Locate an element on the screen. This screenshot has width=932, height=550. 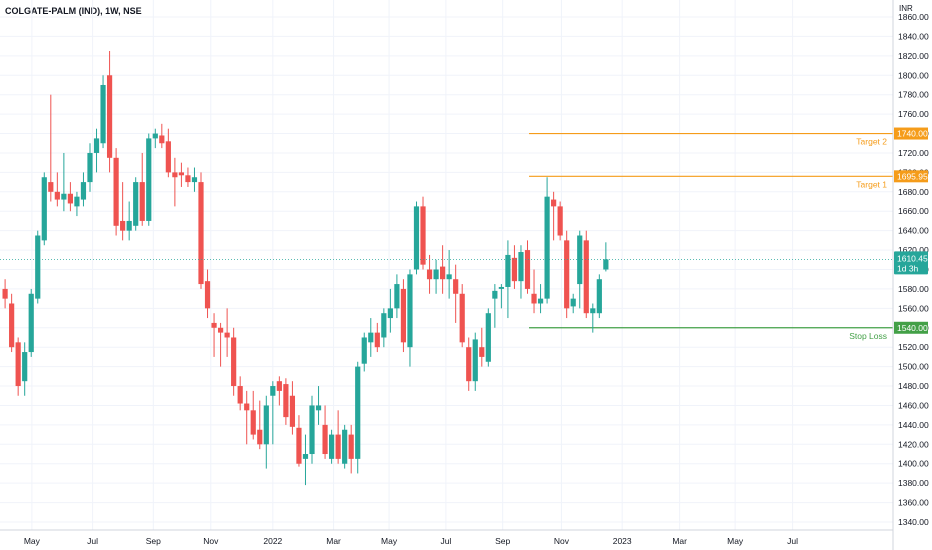
level-name: Target 1 is located at coordinates (871, 184).